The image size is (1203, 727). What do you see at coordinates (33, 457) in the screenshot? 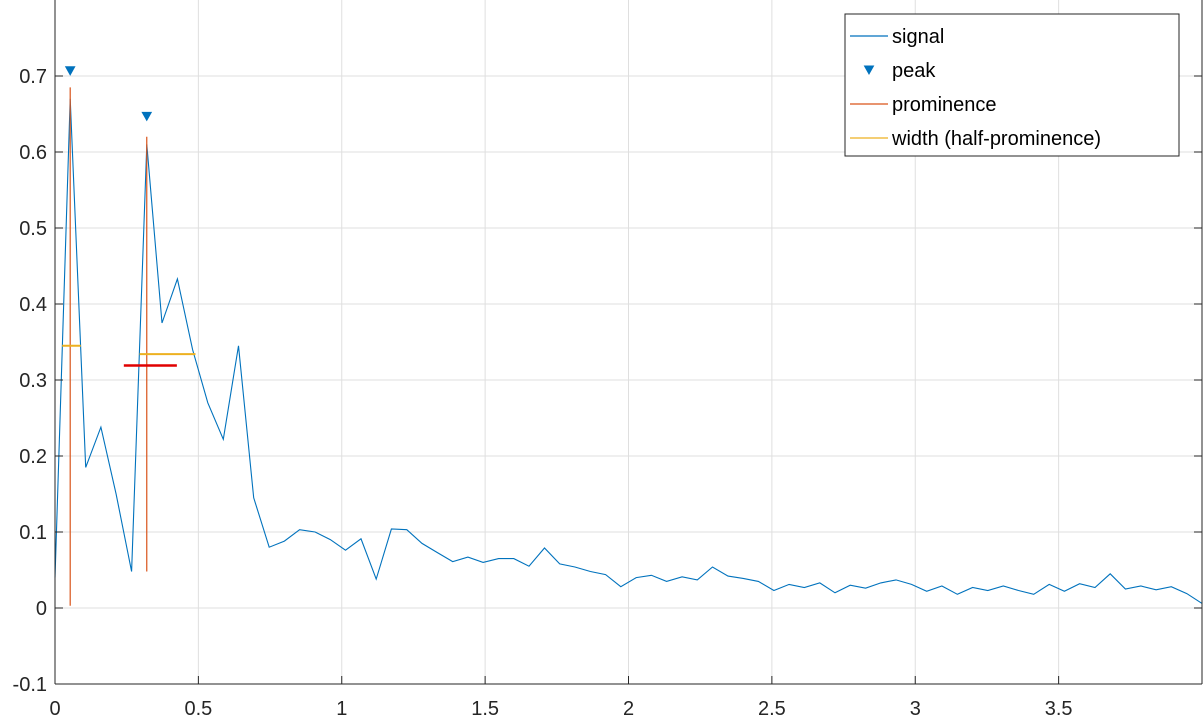
I see `y-tick-label: 0.2` at bounding box center [33, 457].